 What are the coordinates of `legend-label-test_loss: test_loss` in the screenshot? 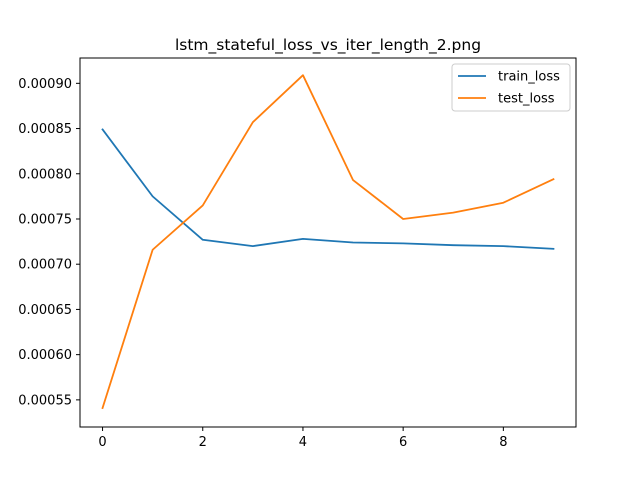 It's located at (526, 99).